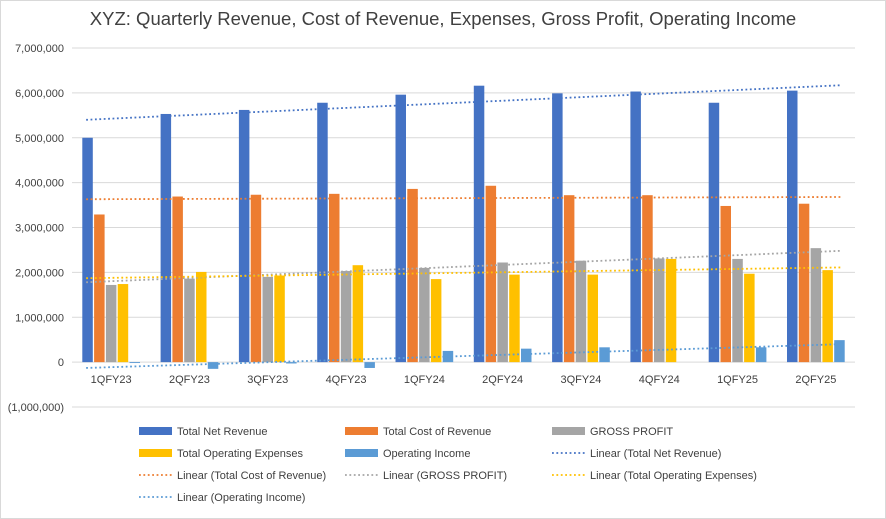 The height and width of the screenshot is (519, 886). I want to click on legend-label: GROSS PROFIT, so click(631, 432).